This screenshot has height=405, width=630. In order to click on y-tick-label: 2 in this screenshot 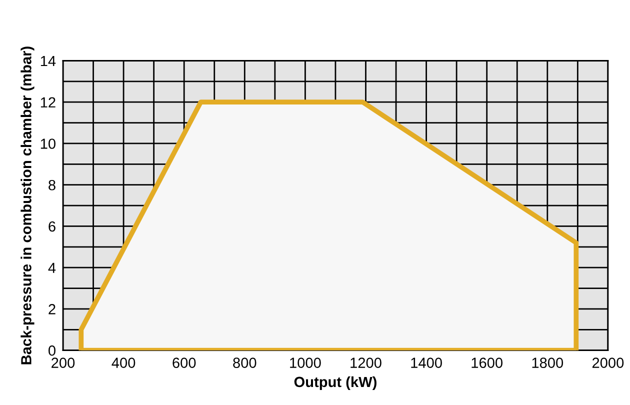, I will do `click(52, 309)`.